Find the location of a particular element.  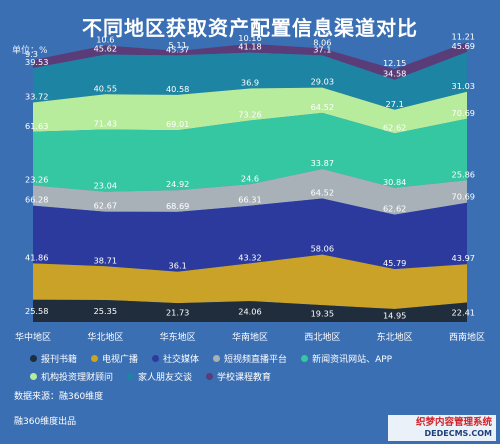

legend-label: 机构投资理财顾问 is located at coordinates (77, 378).